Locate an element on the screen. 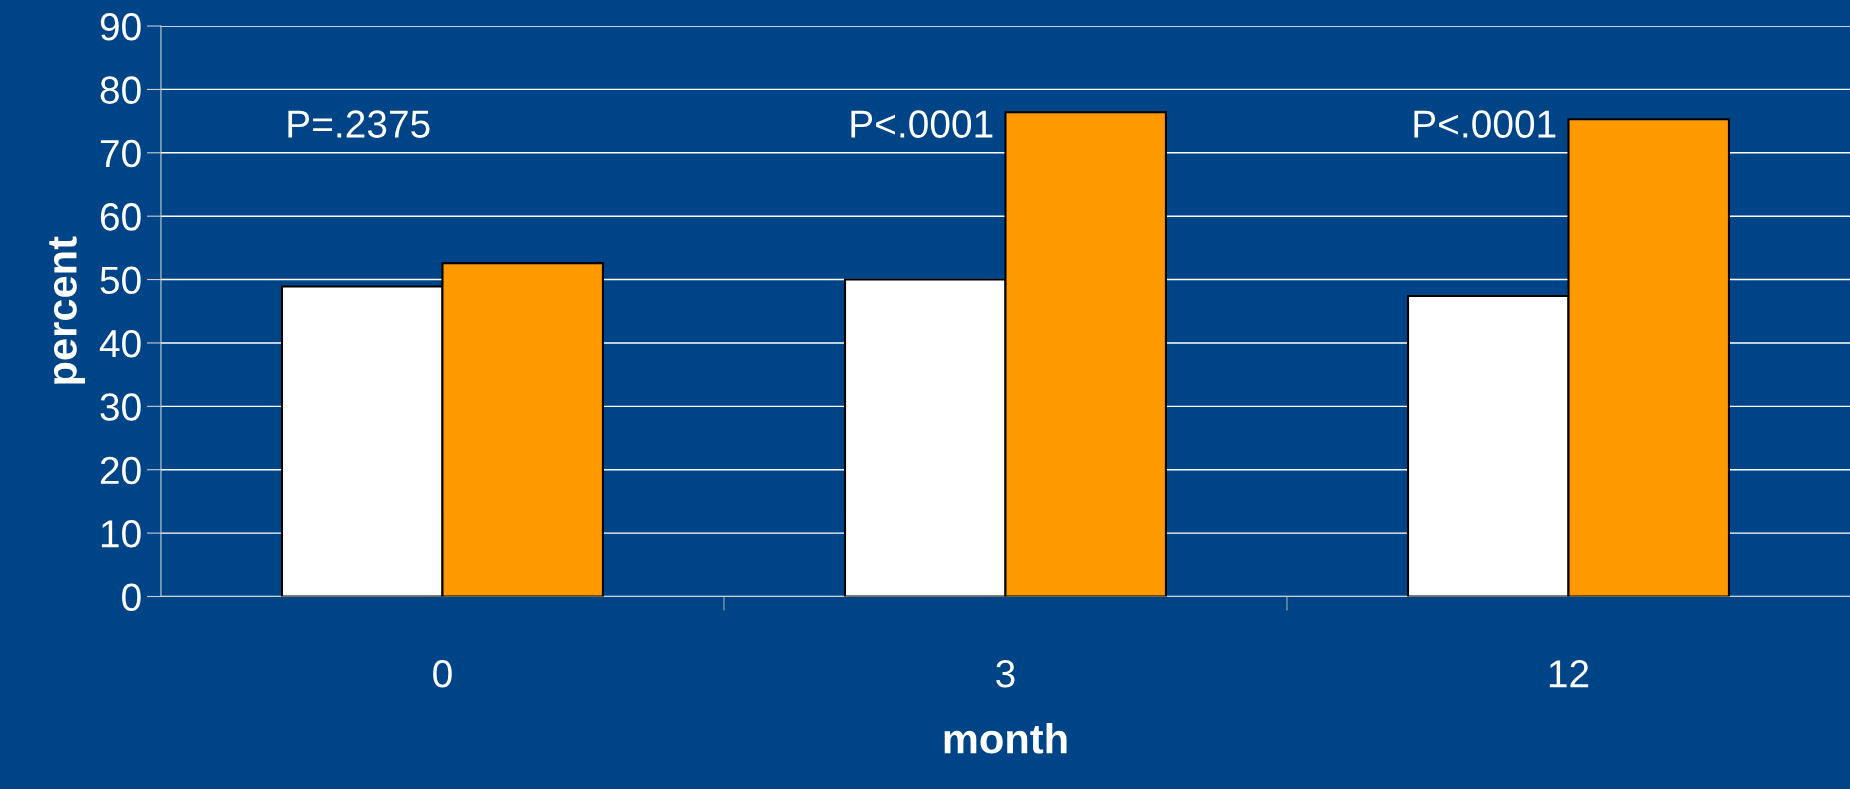 The width and height of the screenshot is (1850, 789). y-tick-label: 10 is located at coordinates (121, 534).